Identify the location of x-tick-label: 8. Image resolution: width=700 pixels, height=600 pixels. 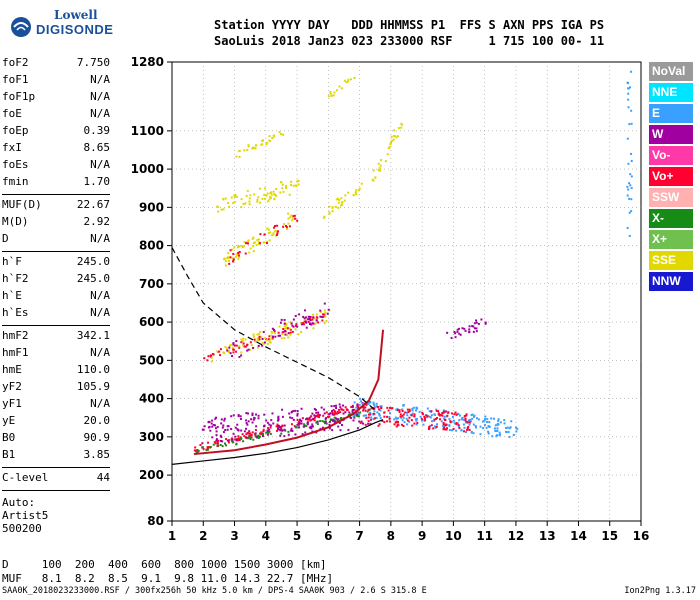
(391, 536).